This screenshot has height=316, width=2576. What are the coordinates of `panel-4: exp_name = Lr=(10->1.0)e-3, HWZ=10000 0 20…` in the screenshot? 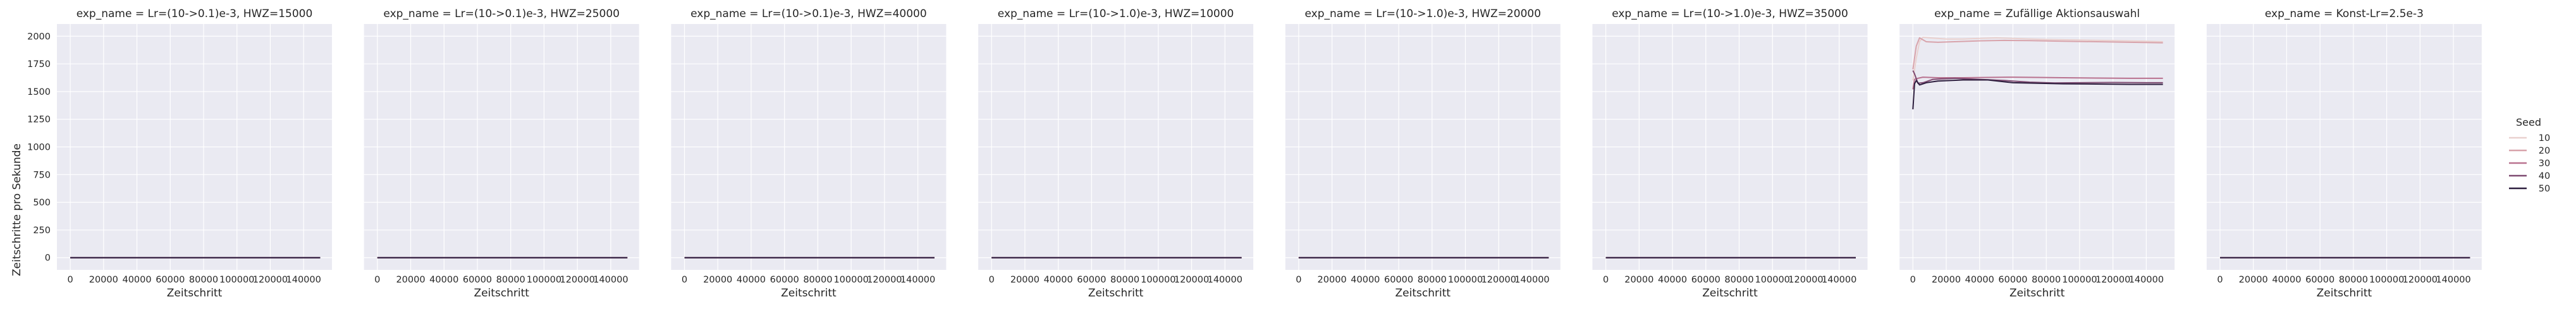 It's located at (1116, 154).